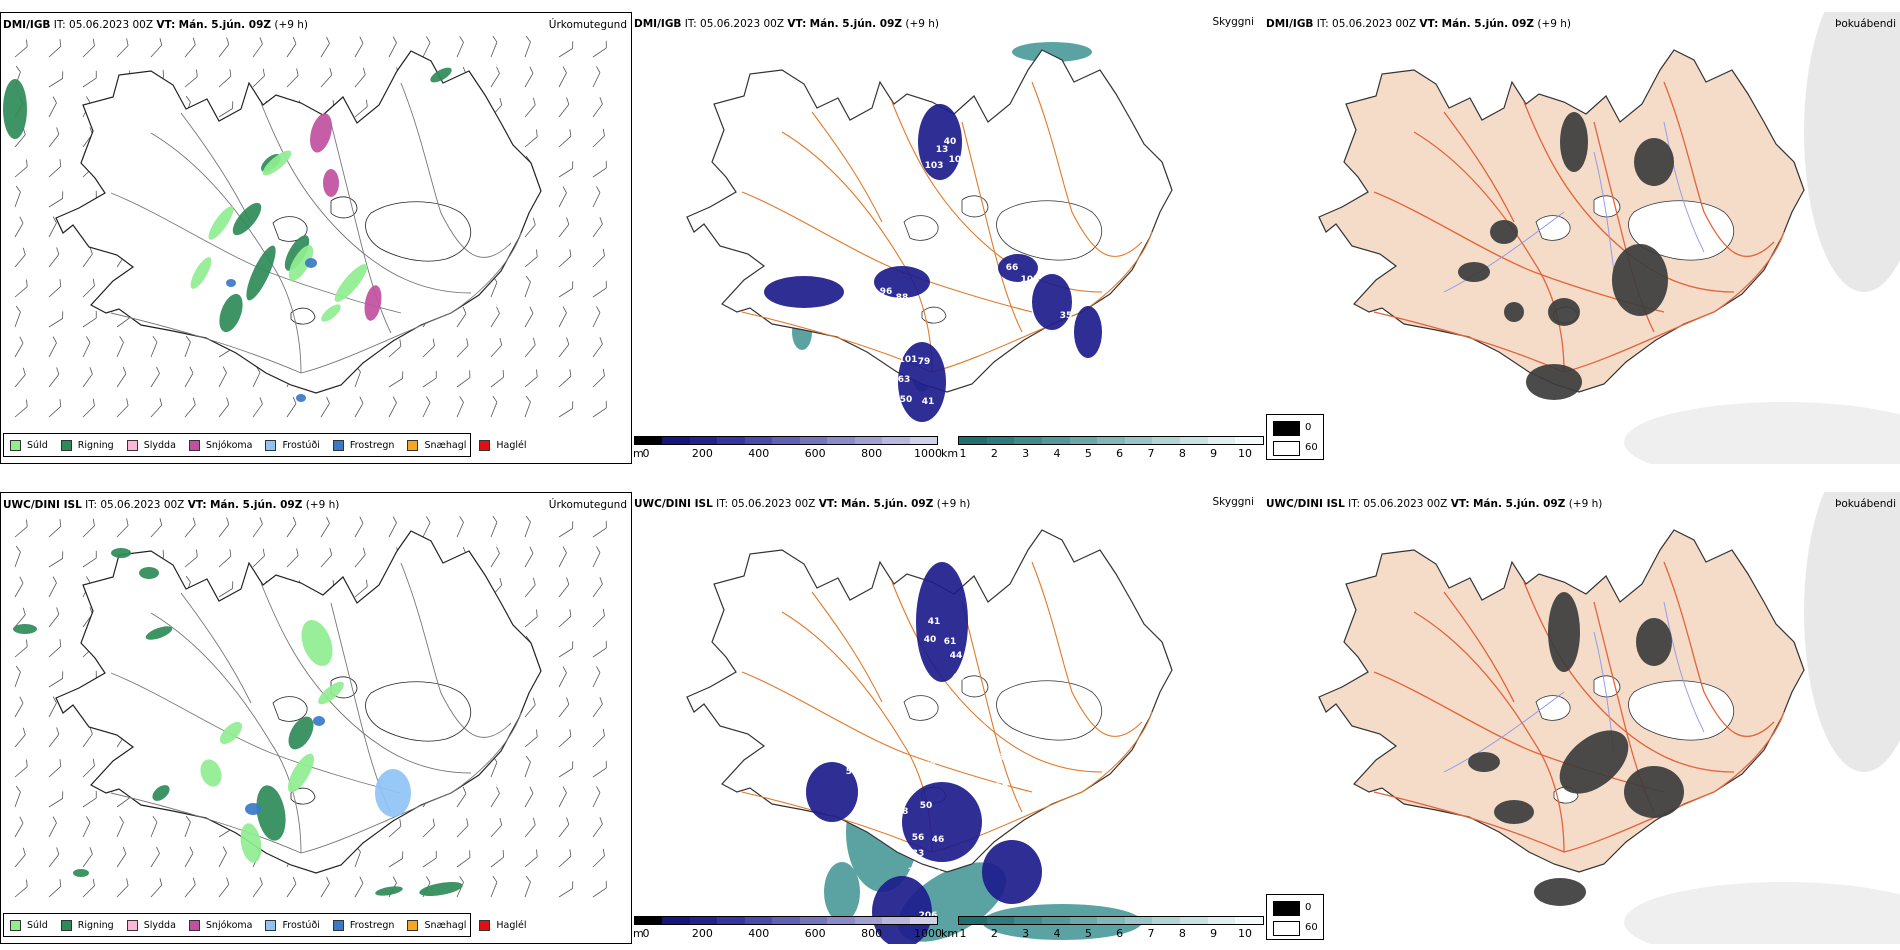 The width and height of the screenshot is (1900, 950). What do you see at coordinates (511, 445) in the screenshot?
I see `legend-label: Haglél` at bounding box center [511, 445].